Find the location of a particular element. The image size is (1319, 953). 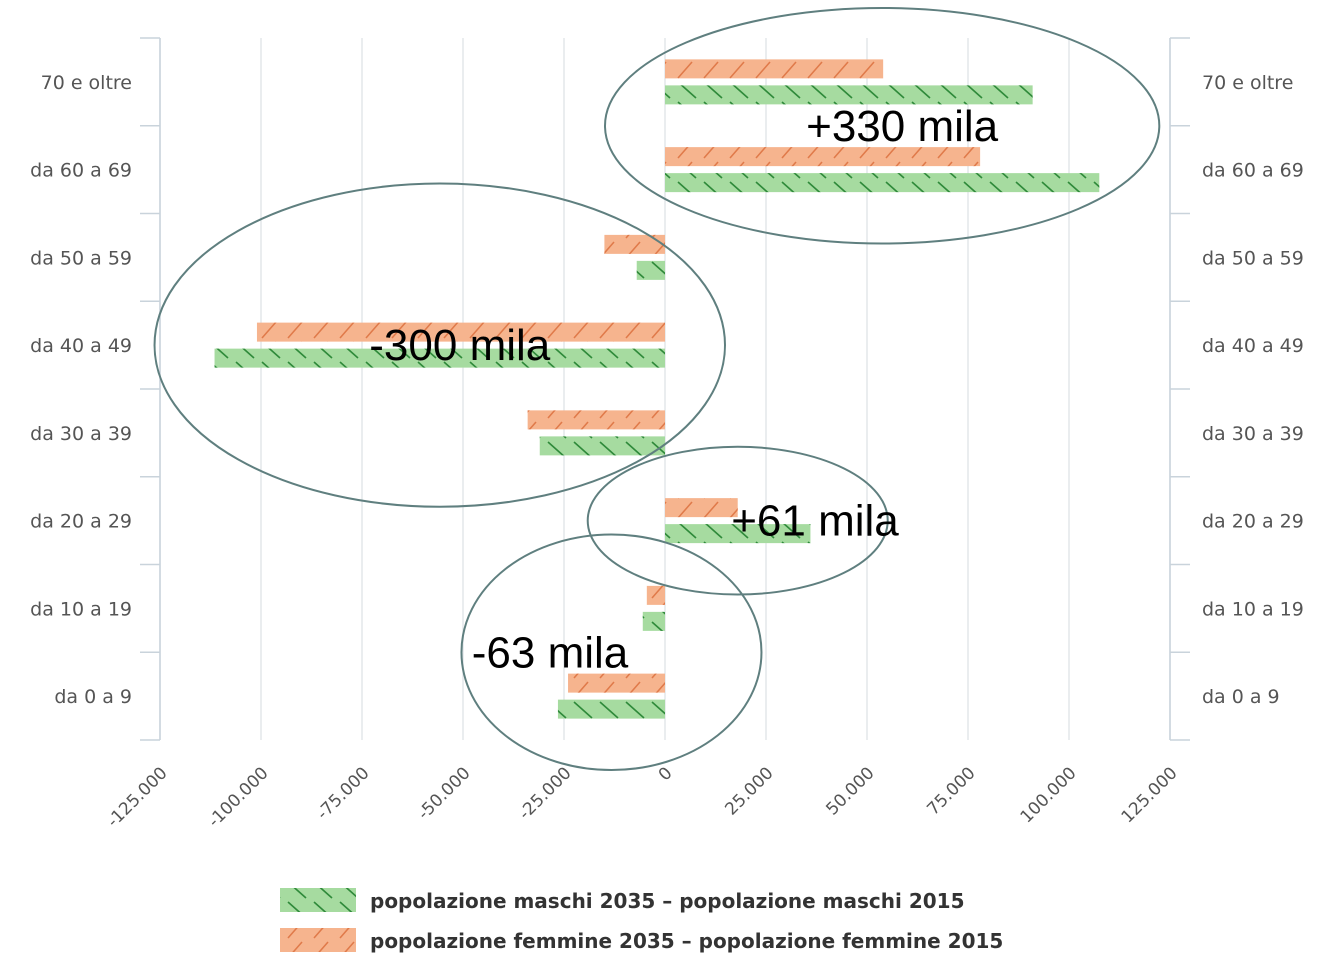

category-label-left: da 0 a 9 is located at coordinates (93, 697).